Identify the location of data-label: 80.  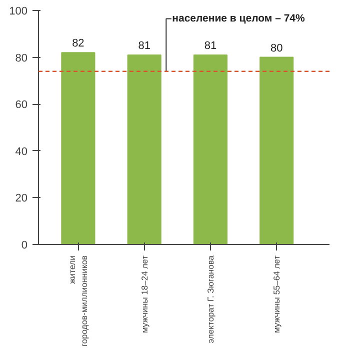
(276, 48).